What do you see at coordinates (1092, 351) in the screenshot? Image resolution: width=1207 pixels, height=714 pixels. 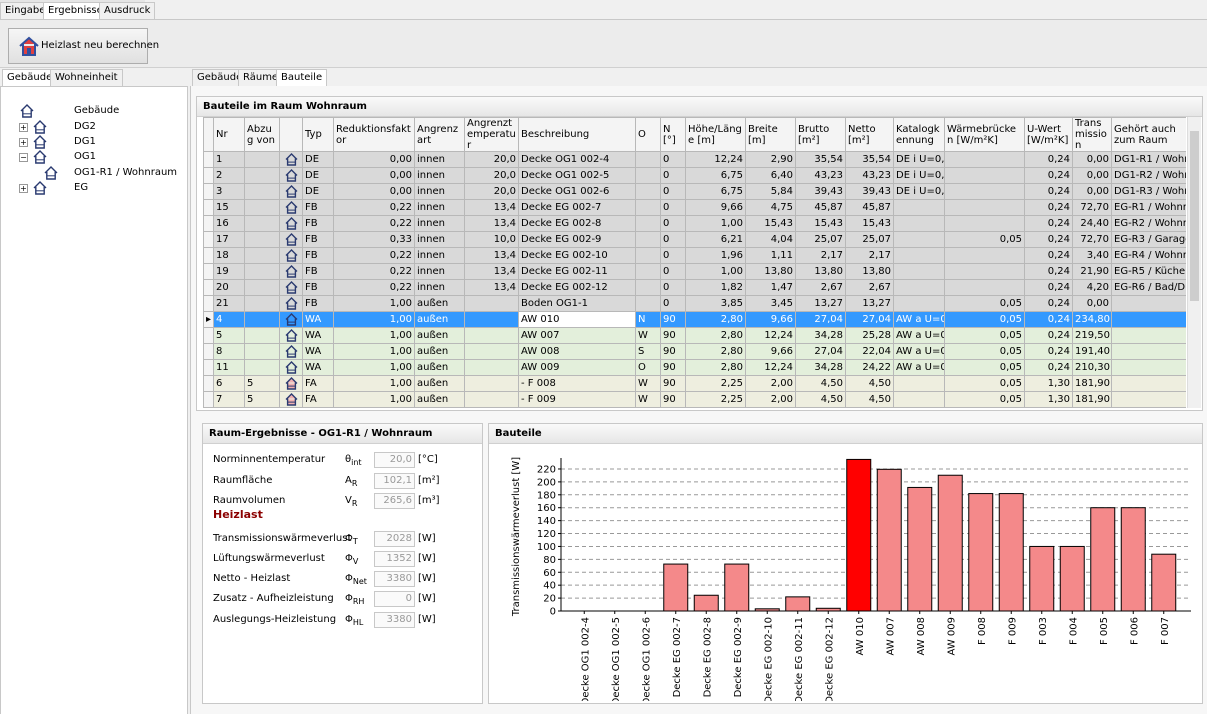 I see `table-cell: 191,40` at bounding box center [1092, 351].